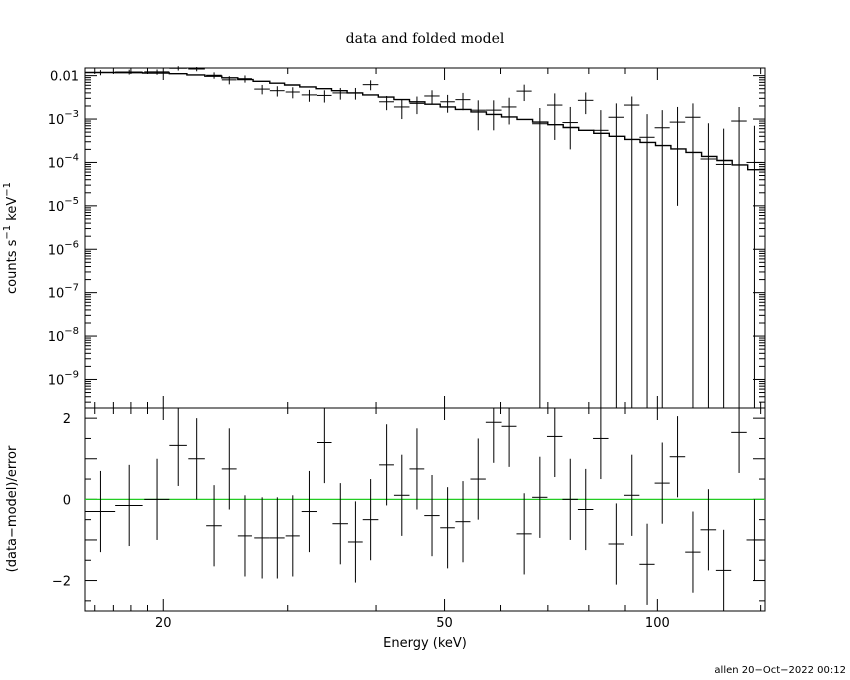 This screenshot has width=850, height=680. I want to click on y-tick-label: 10⁻³, so click(63, 118).